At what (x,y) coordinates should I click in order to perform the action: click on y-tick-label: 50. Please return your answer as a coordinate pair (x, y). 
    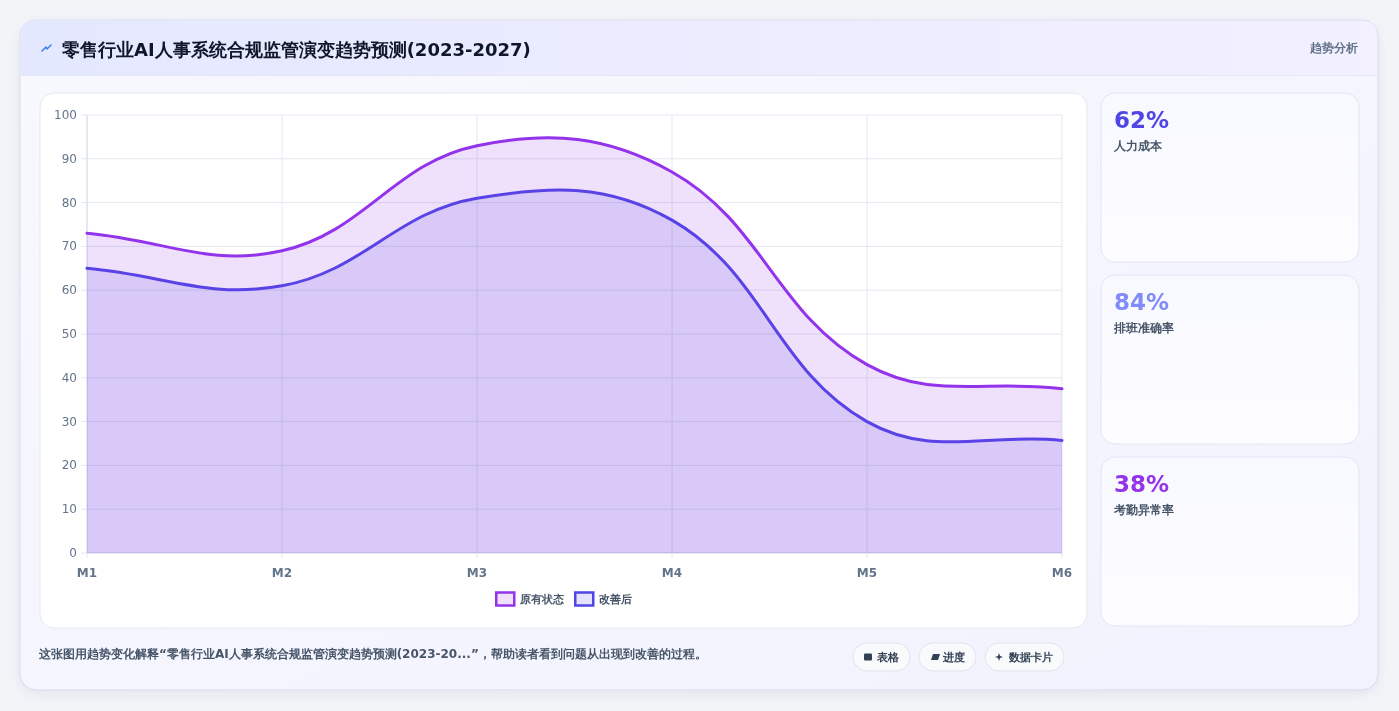
    Looking at the image, I should click on (69, 334).